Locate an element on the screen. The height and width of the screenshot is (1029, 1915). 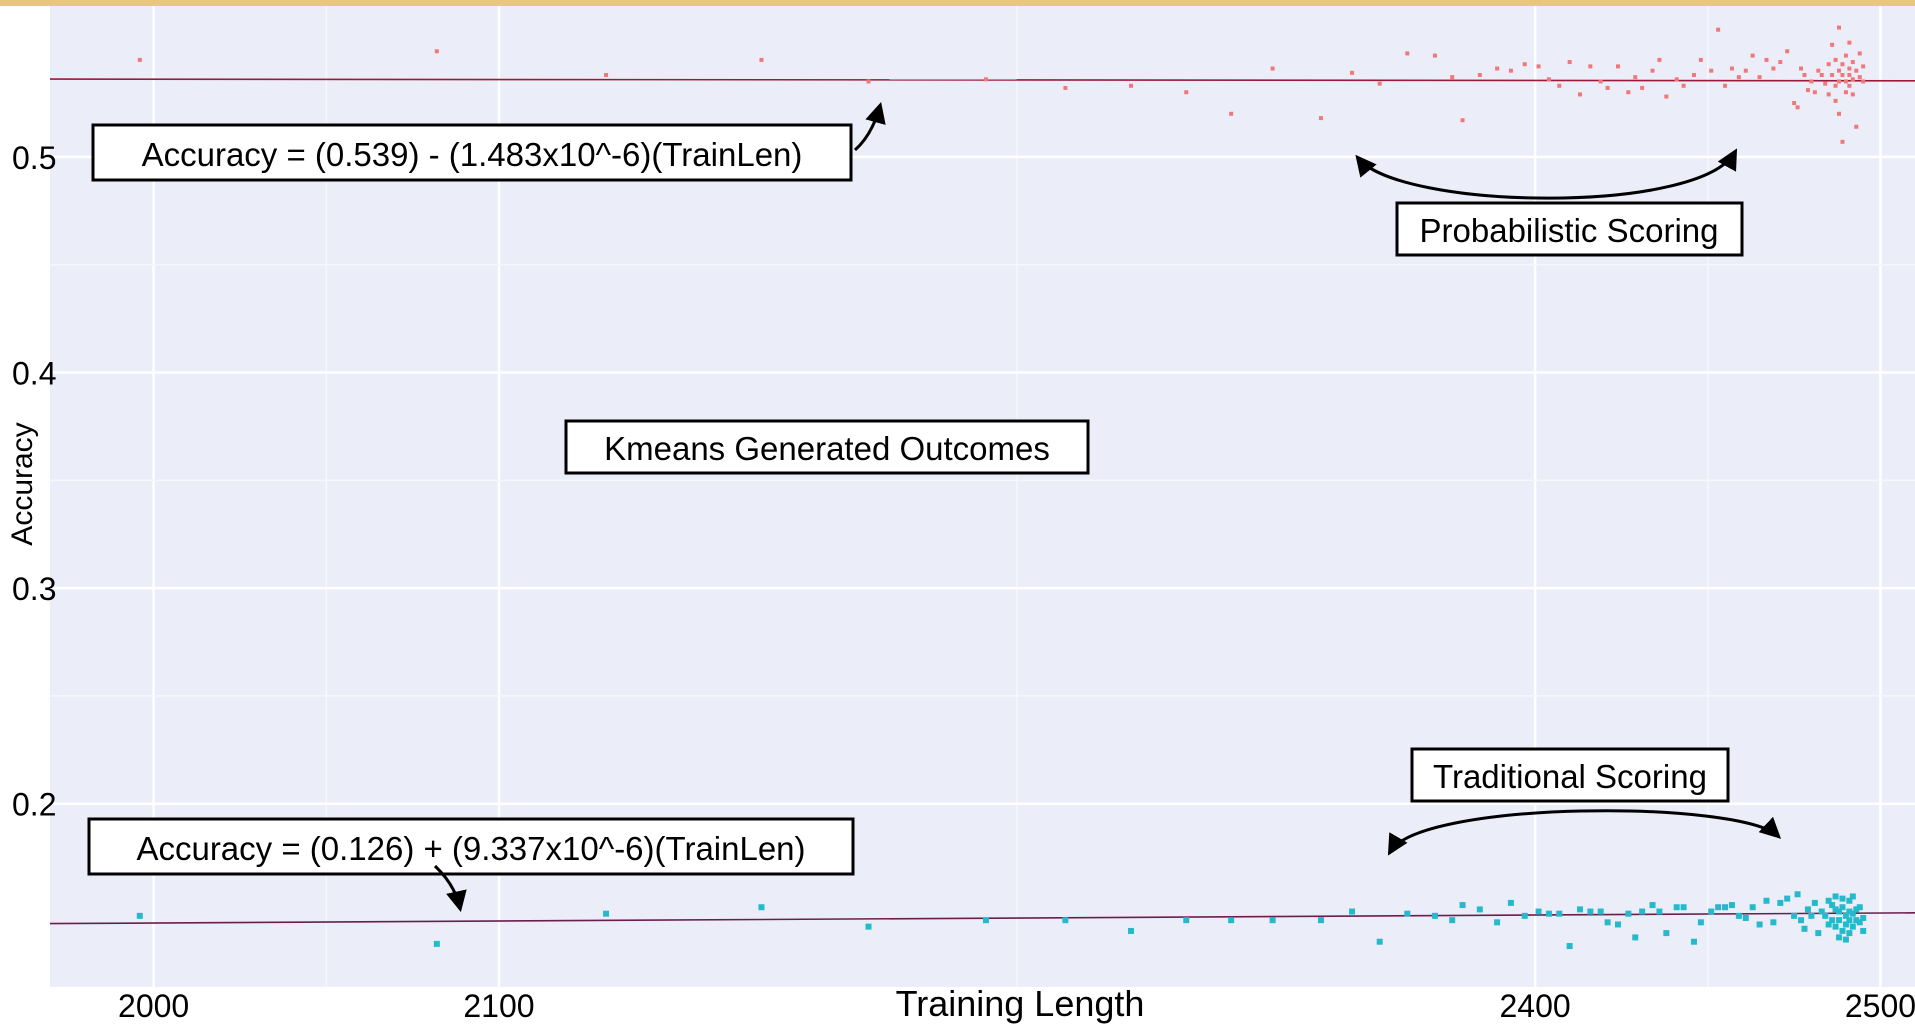
probabilistic-equation-arrow is located at coordinates (869, 126).